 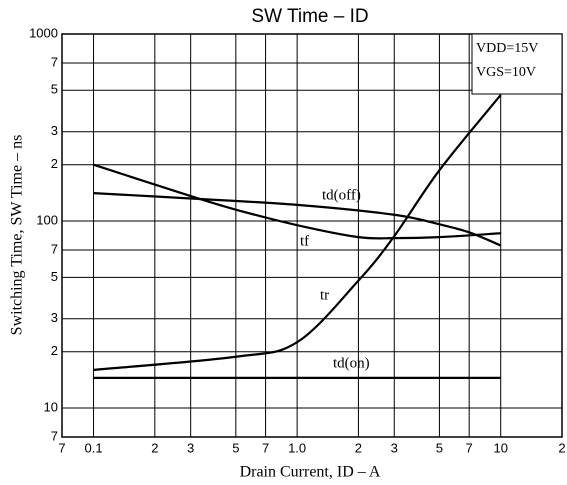 I want to click on series-label: tf, so click(x=304, y=241).